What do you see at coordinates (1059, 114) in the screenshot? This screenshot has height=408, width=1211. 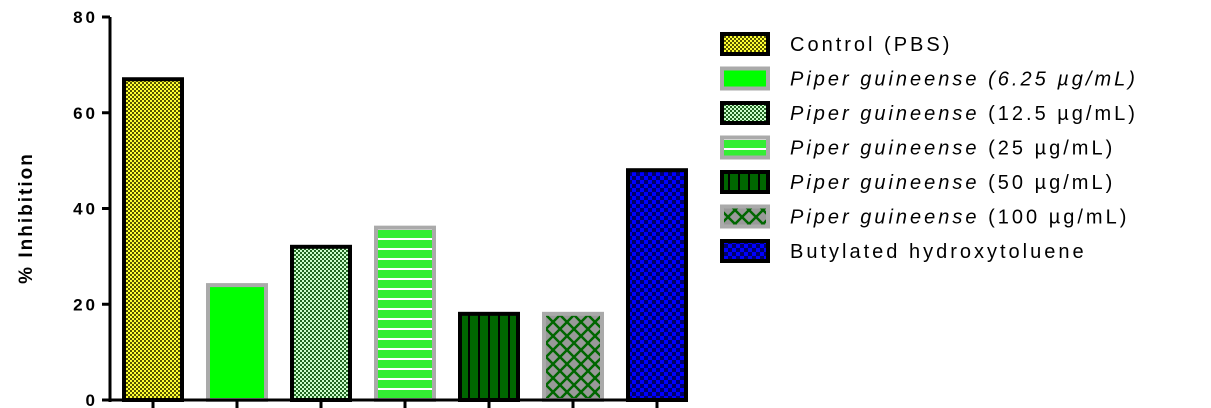 I see `legend-label-part: (12.5 µg/mL)` at bounding box center [1059, 114].